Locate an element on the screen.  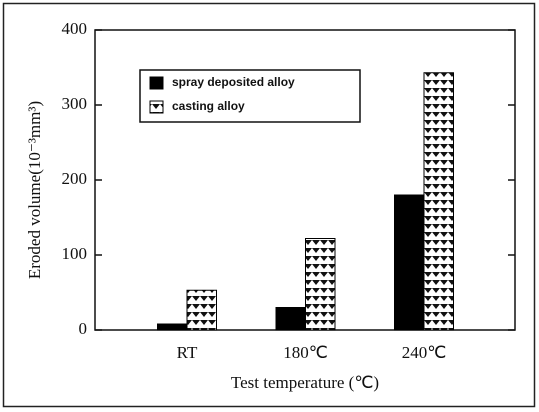
y-tick-label: 200 is located at coordinates (75, 178).